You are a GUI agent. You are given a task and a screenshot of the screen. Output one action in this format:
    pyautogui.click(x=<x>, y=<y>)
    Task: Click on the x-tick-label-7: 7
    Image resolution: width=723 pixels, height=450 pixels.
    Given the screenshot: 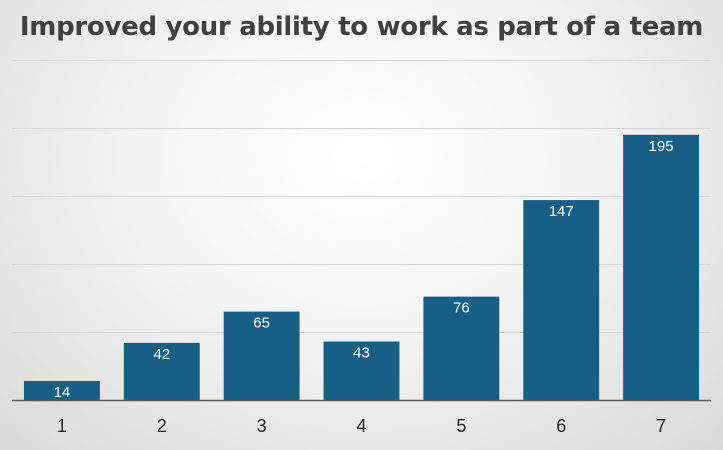 What is the action you would take?
    pyautogui.click(x=661, y=426)
    